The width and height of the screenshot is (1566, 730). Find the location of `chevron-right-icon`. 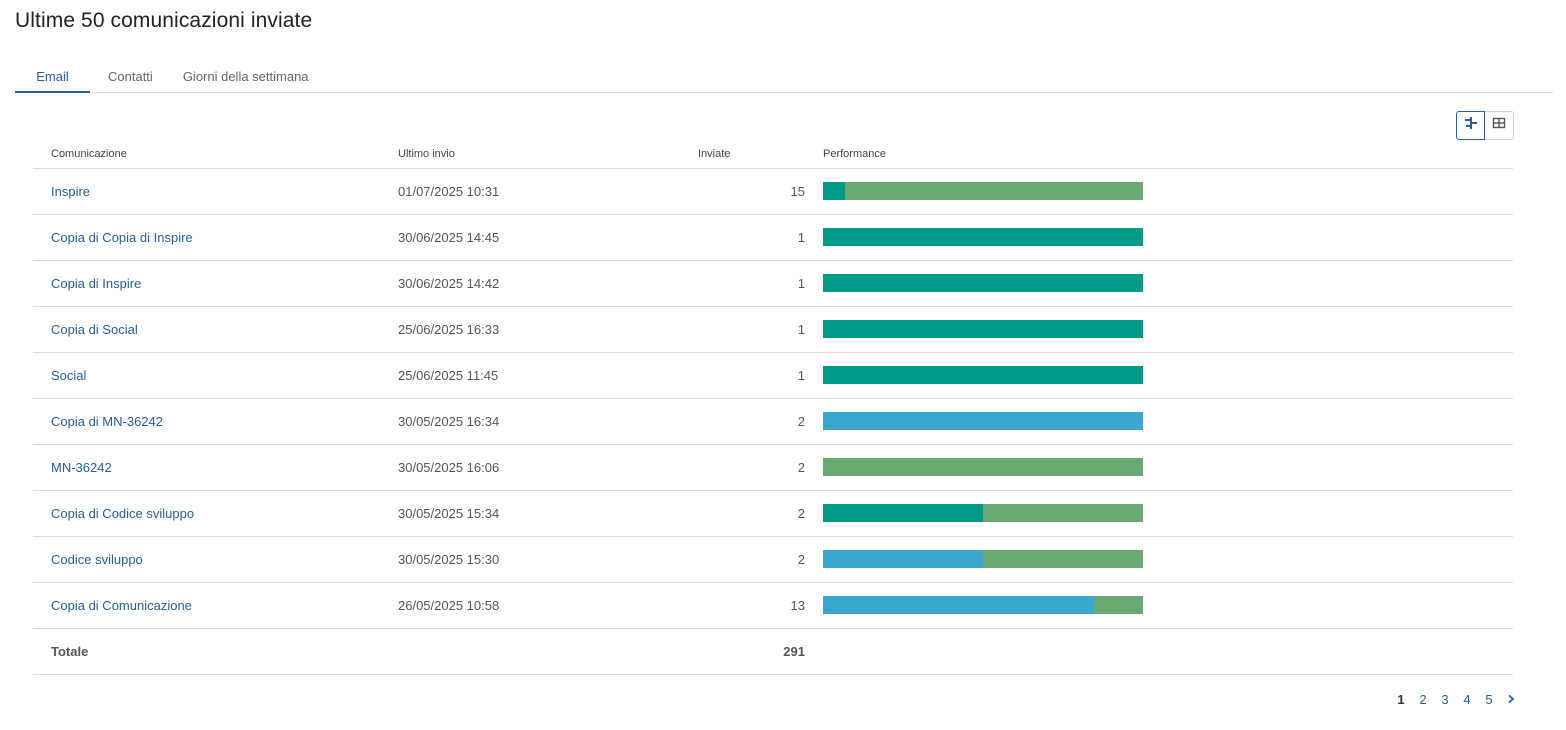

chevron-right-icon is located at coordinates (1511, 699).